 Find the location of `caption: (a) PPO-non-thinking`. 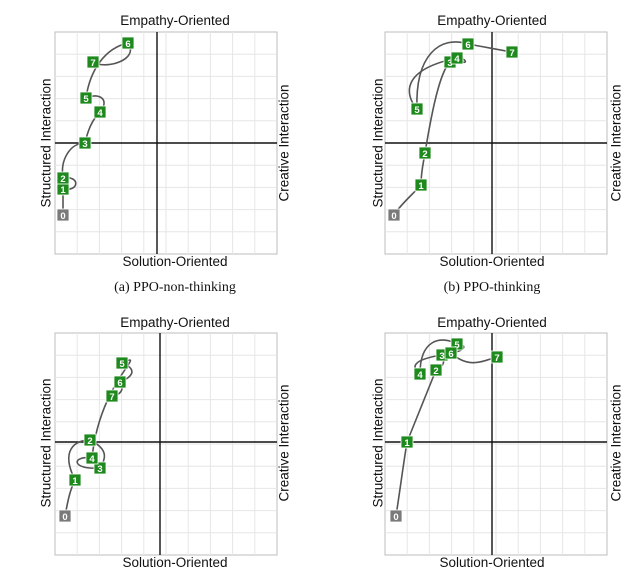

caption: (a) PPO-non-thinking is located at coordinates (175, 287).